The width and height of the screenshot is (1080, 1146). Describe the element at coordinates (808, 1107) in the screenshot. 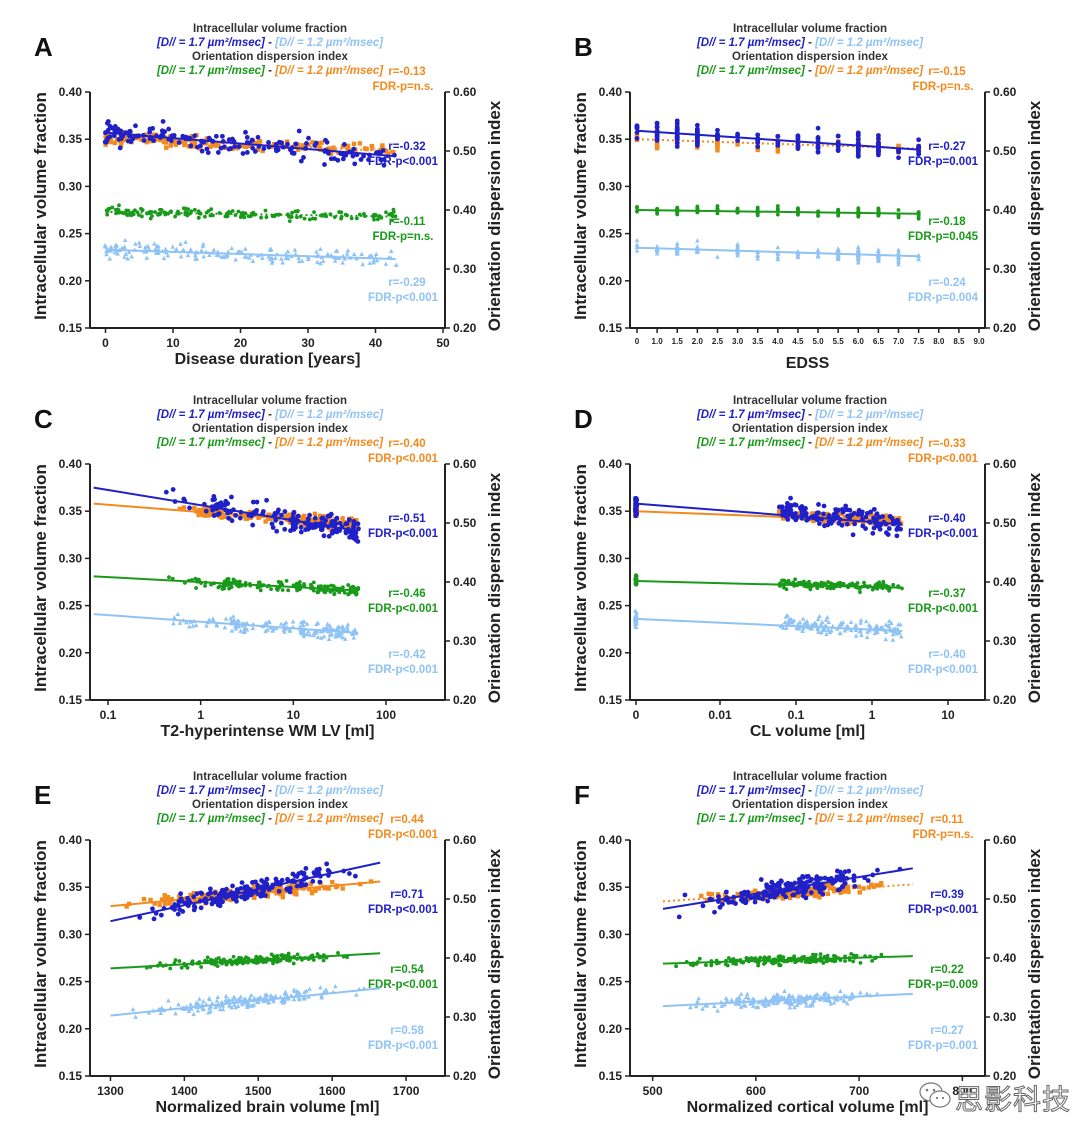

I see `x-axis-label: Normalized cortical volume [ml]` at that location.